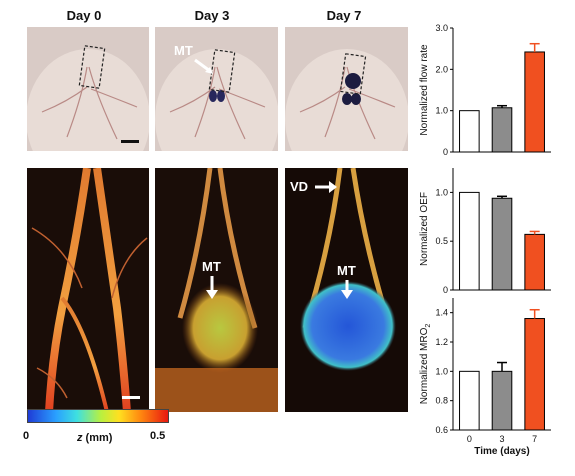 The image size is (575, 476). What do you see at coordinates (80, 438) in the screenshot?
I see `colorbar-title-z: z` at bounding box center [80, 438].